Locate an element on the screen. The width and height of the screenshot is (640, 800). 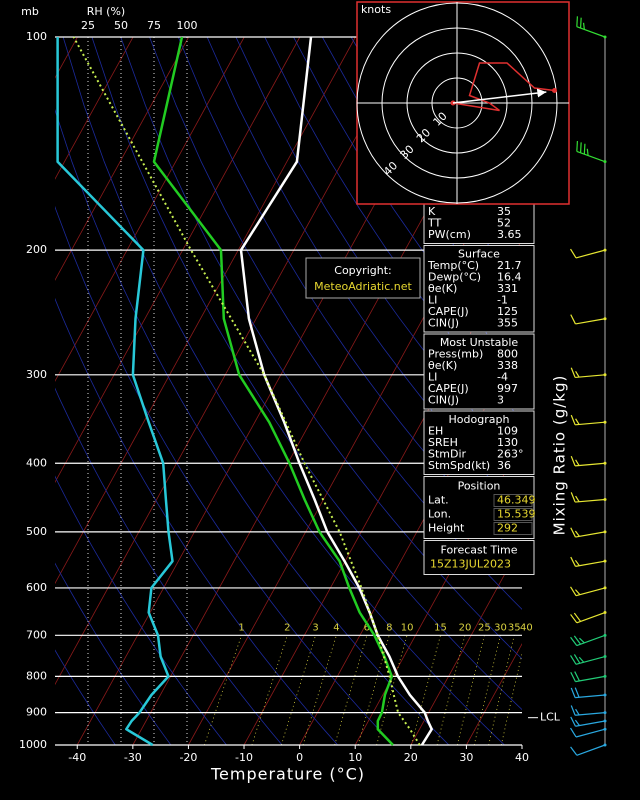
panel-row-label: EH is located at coordinates (435, 430).